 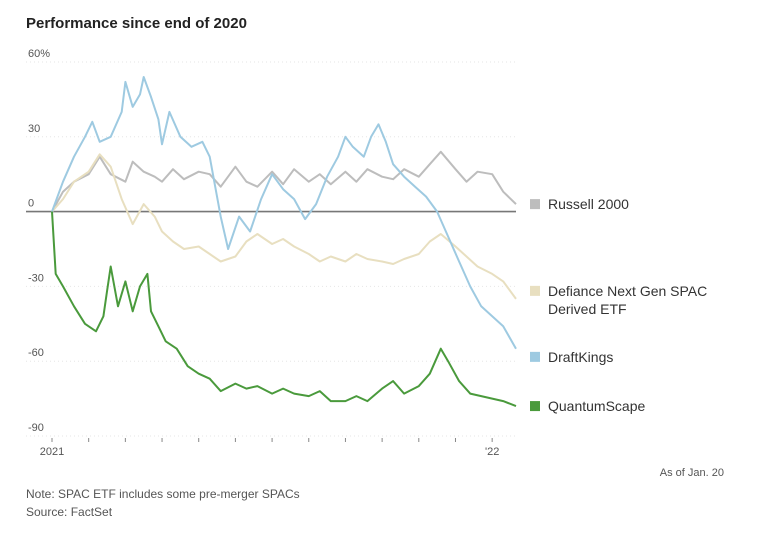 I want to click on source-text: Source: FactSet, so click(x=69, y=512).